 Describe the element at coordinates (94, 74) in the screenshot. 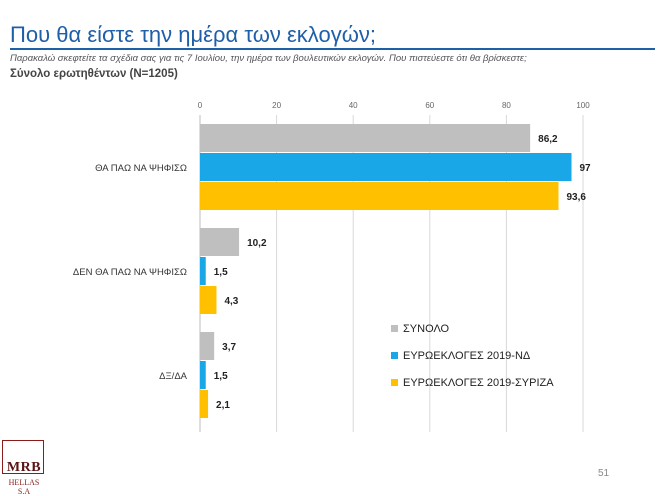

I see `sample-base: Σύνολο ερωτηθέντων (N=1205)` at that location.